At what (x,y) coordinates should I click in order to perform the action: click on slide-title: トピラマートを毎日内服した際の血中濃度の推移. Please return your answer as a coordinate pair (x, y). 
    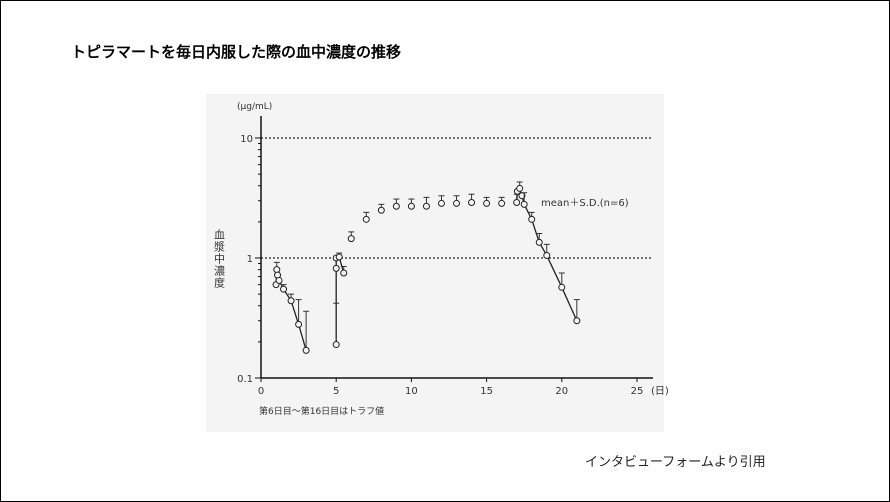
    Looking at the image, I should click on (236, 52).